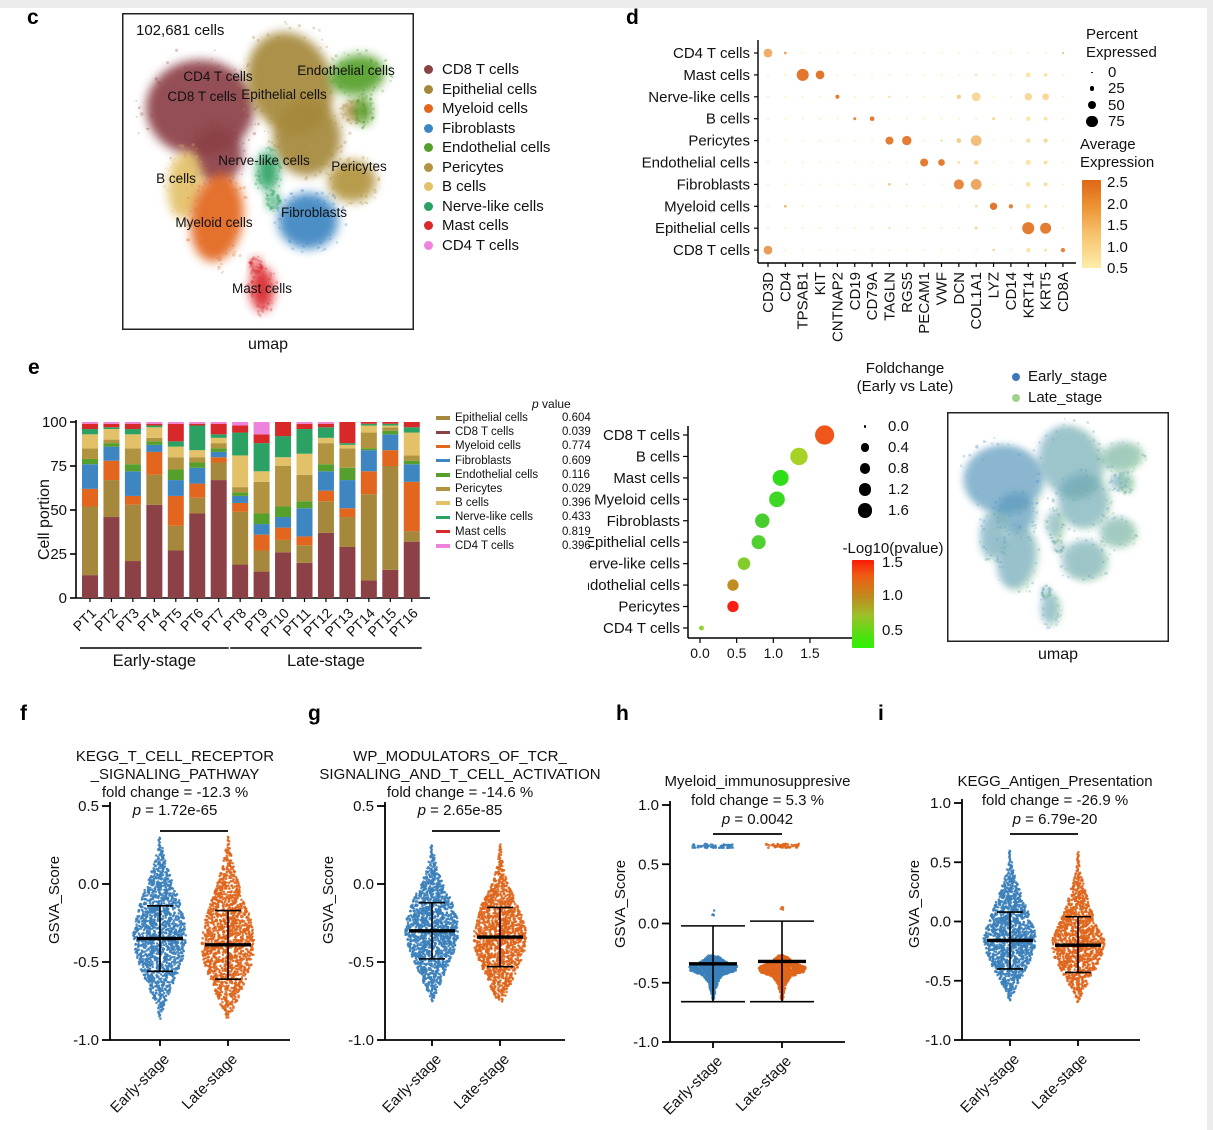  What do you see at coordinates (517, 475) in the screenshot?
I see `pvalue-legend-row: Endothelial cells 0.116` at bounding box center [517, 475].